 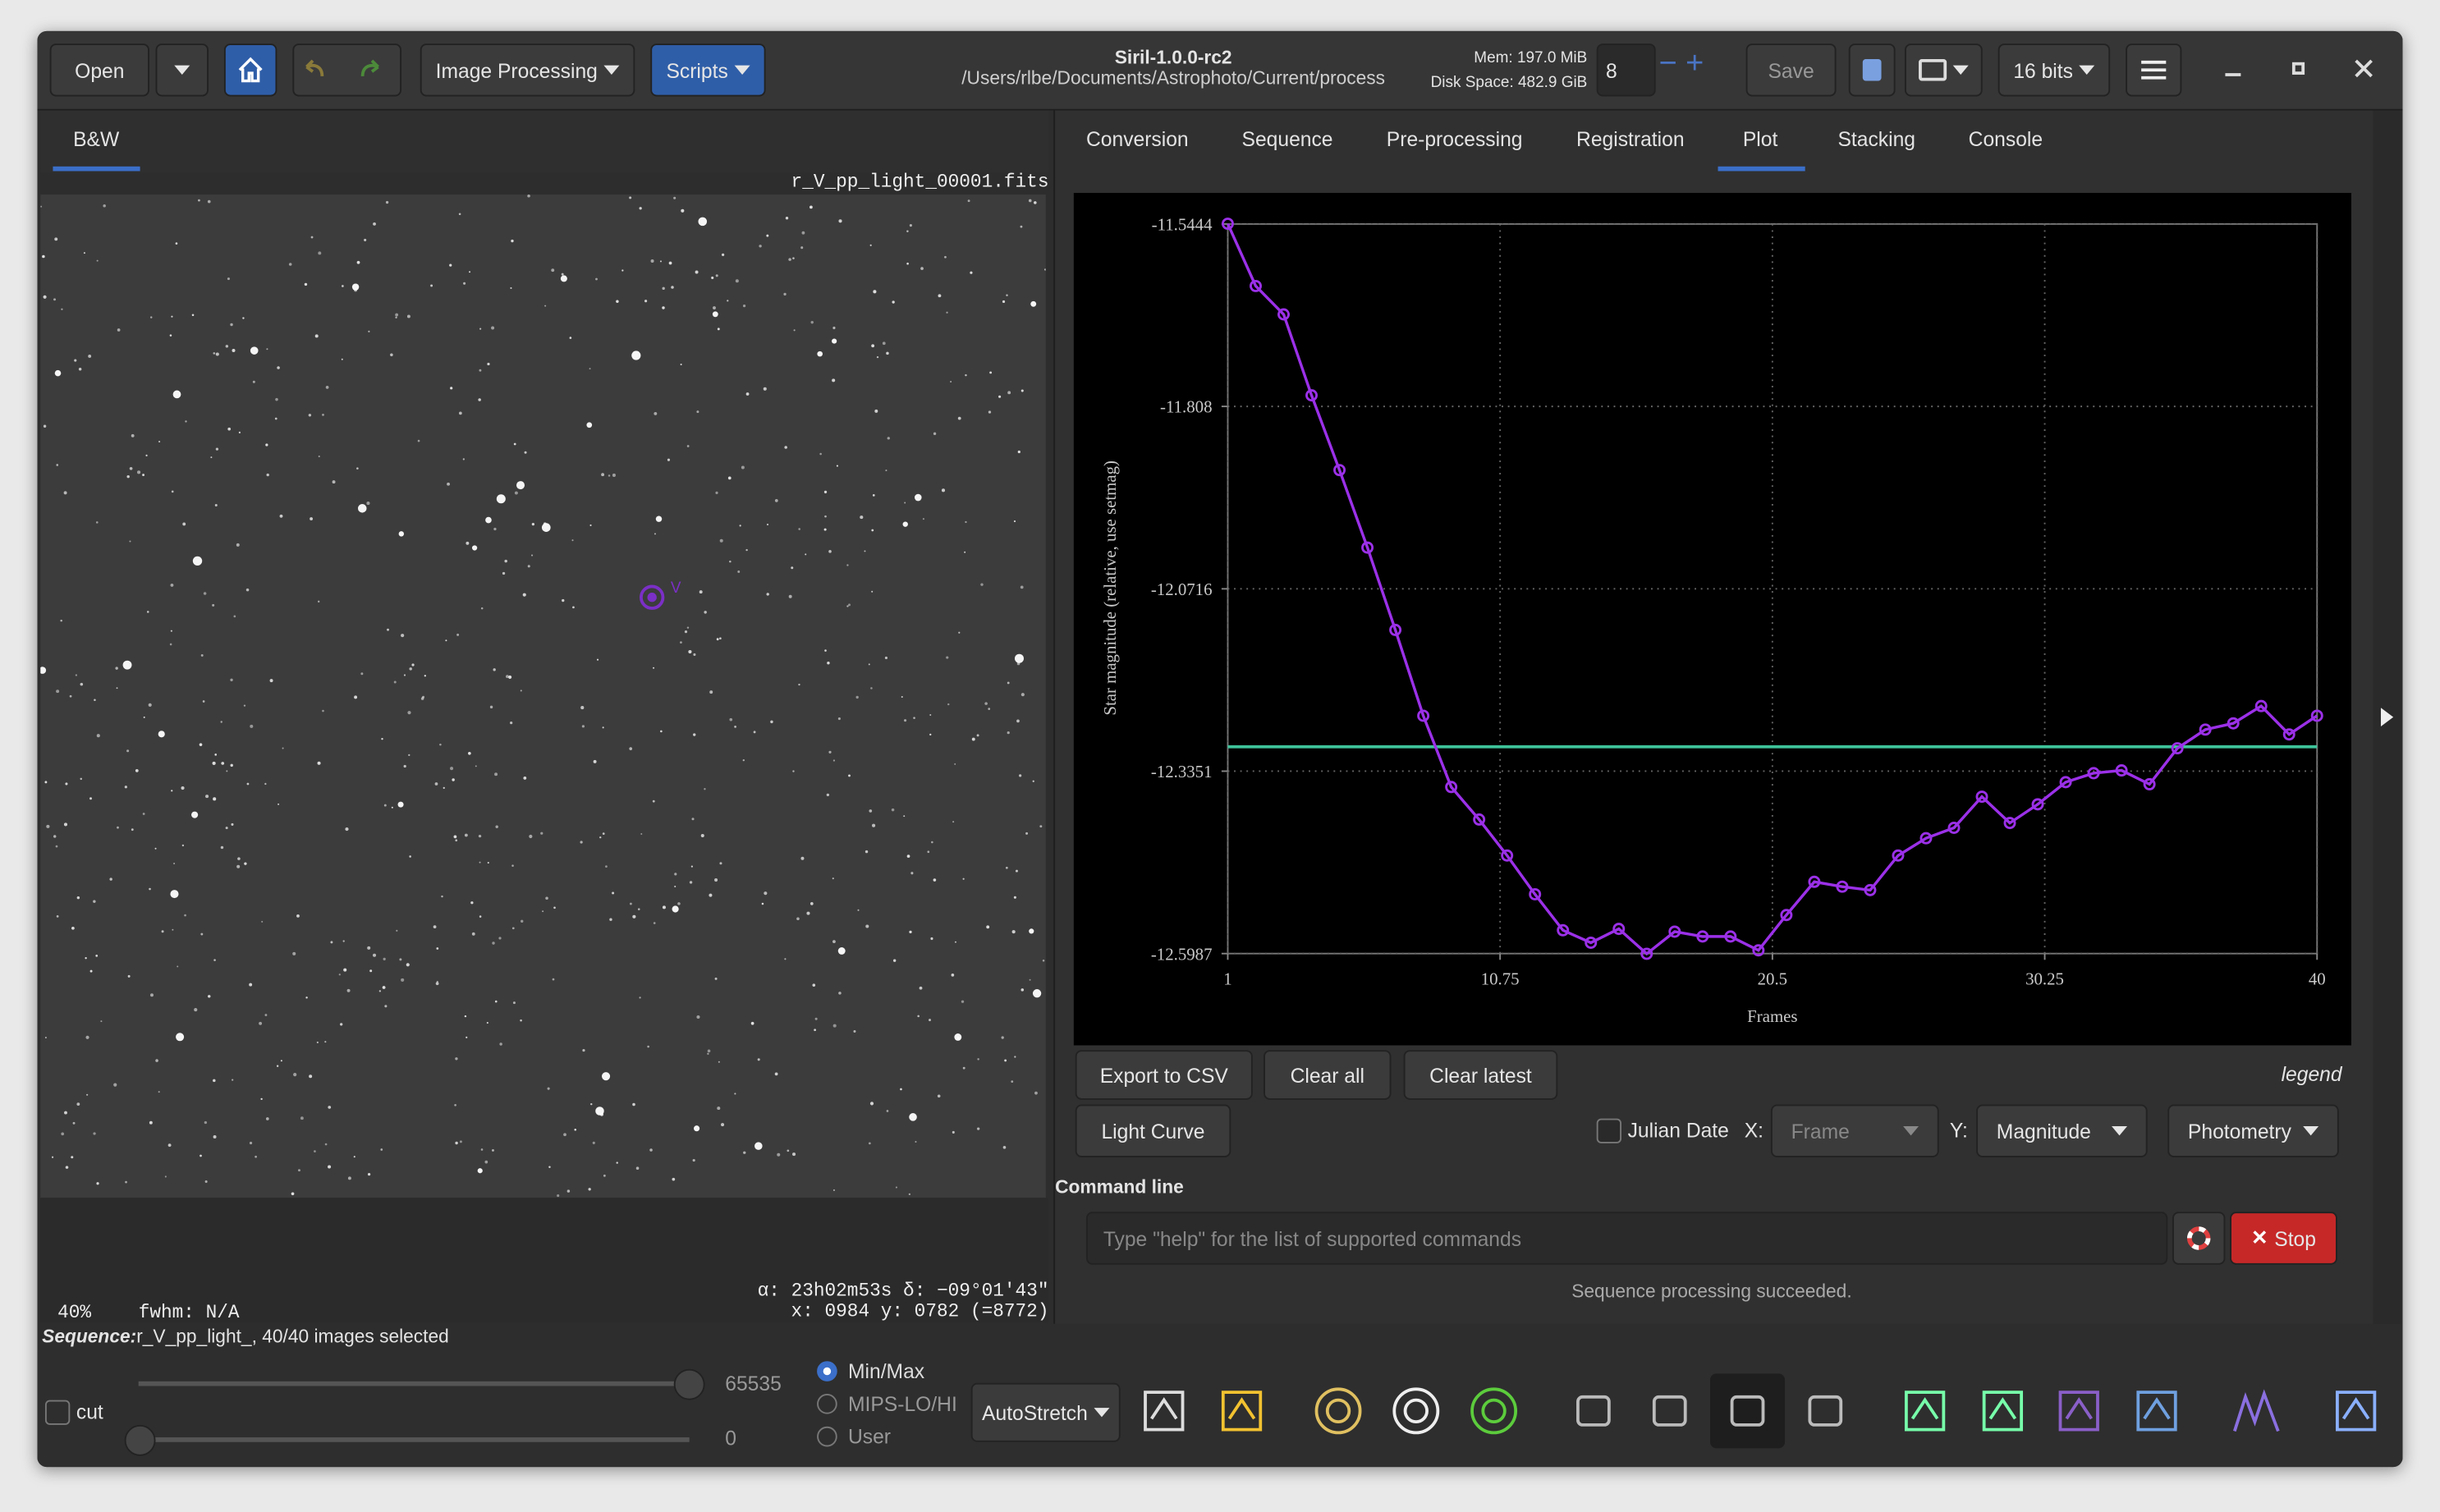 I want to click on tab: Sequence, so click(x=1287, y=139).